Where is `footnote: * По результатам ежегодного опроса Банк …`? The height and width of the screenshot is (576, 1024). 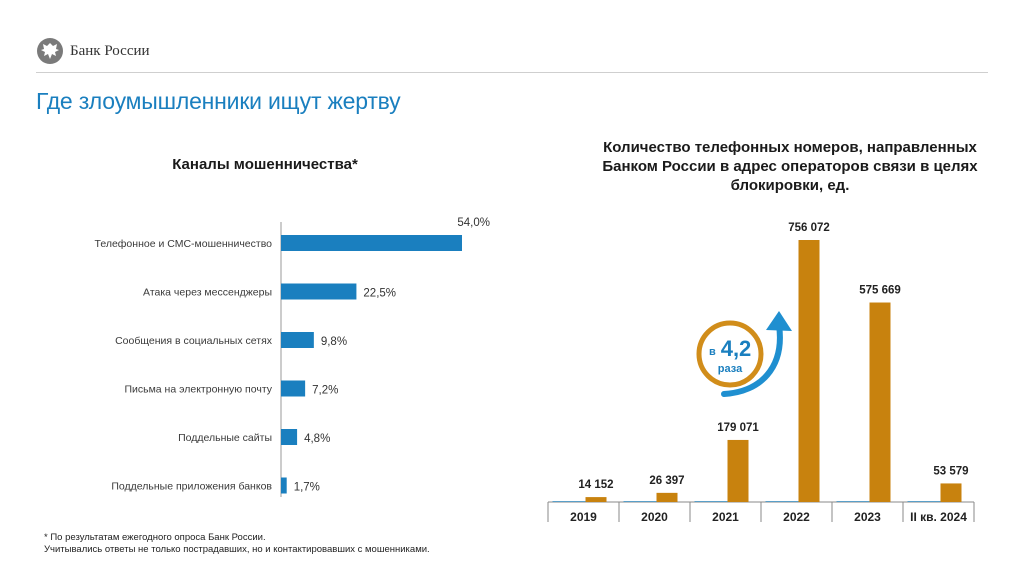
footnote: * По результатам ежегодного опроса Банк … is located at coordinates (237, 544).